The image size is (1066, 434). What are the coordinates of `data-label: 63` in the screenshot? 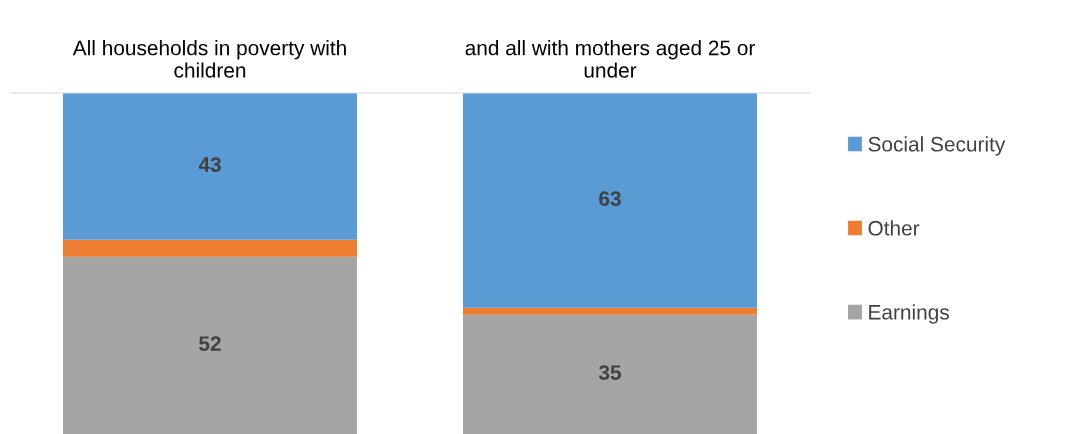 It's located at (610, 199).